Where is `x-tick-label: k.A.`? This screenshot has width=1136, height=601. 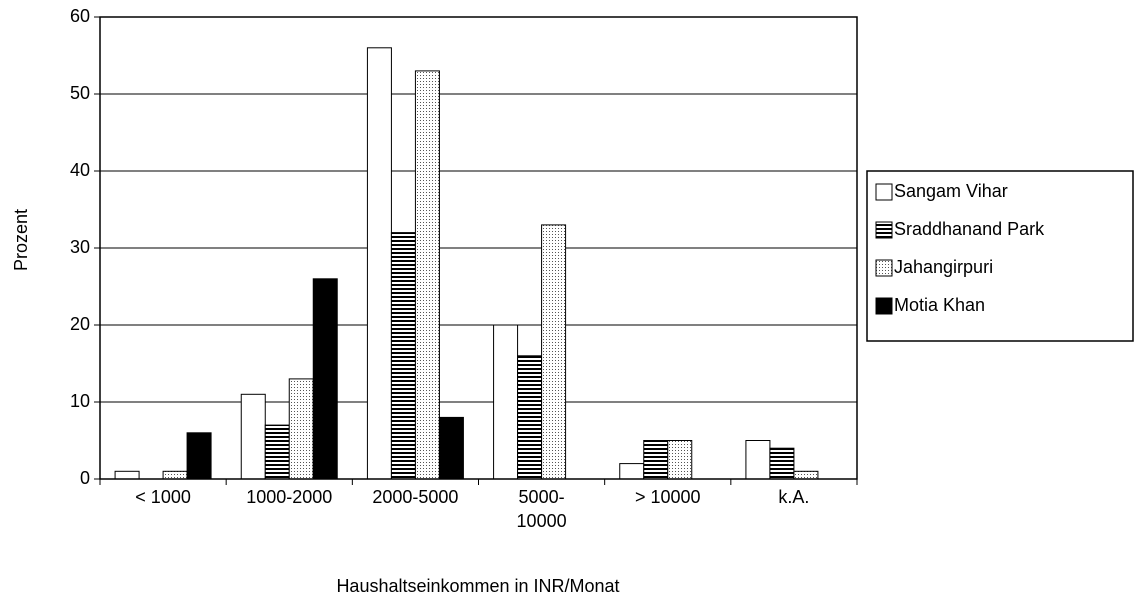
x-tick-label: k.A. is located at coordinates (793, 497).